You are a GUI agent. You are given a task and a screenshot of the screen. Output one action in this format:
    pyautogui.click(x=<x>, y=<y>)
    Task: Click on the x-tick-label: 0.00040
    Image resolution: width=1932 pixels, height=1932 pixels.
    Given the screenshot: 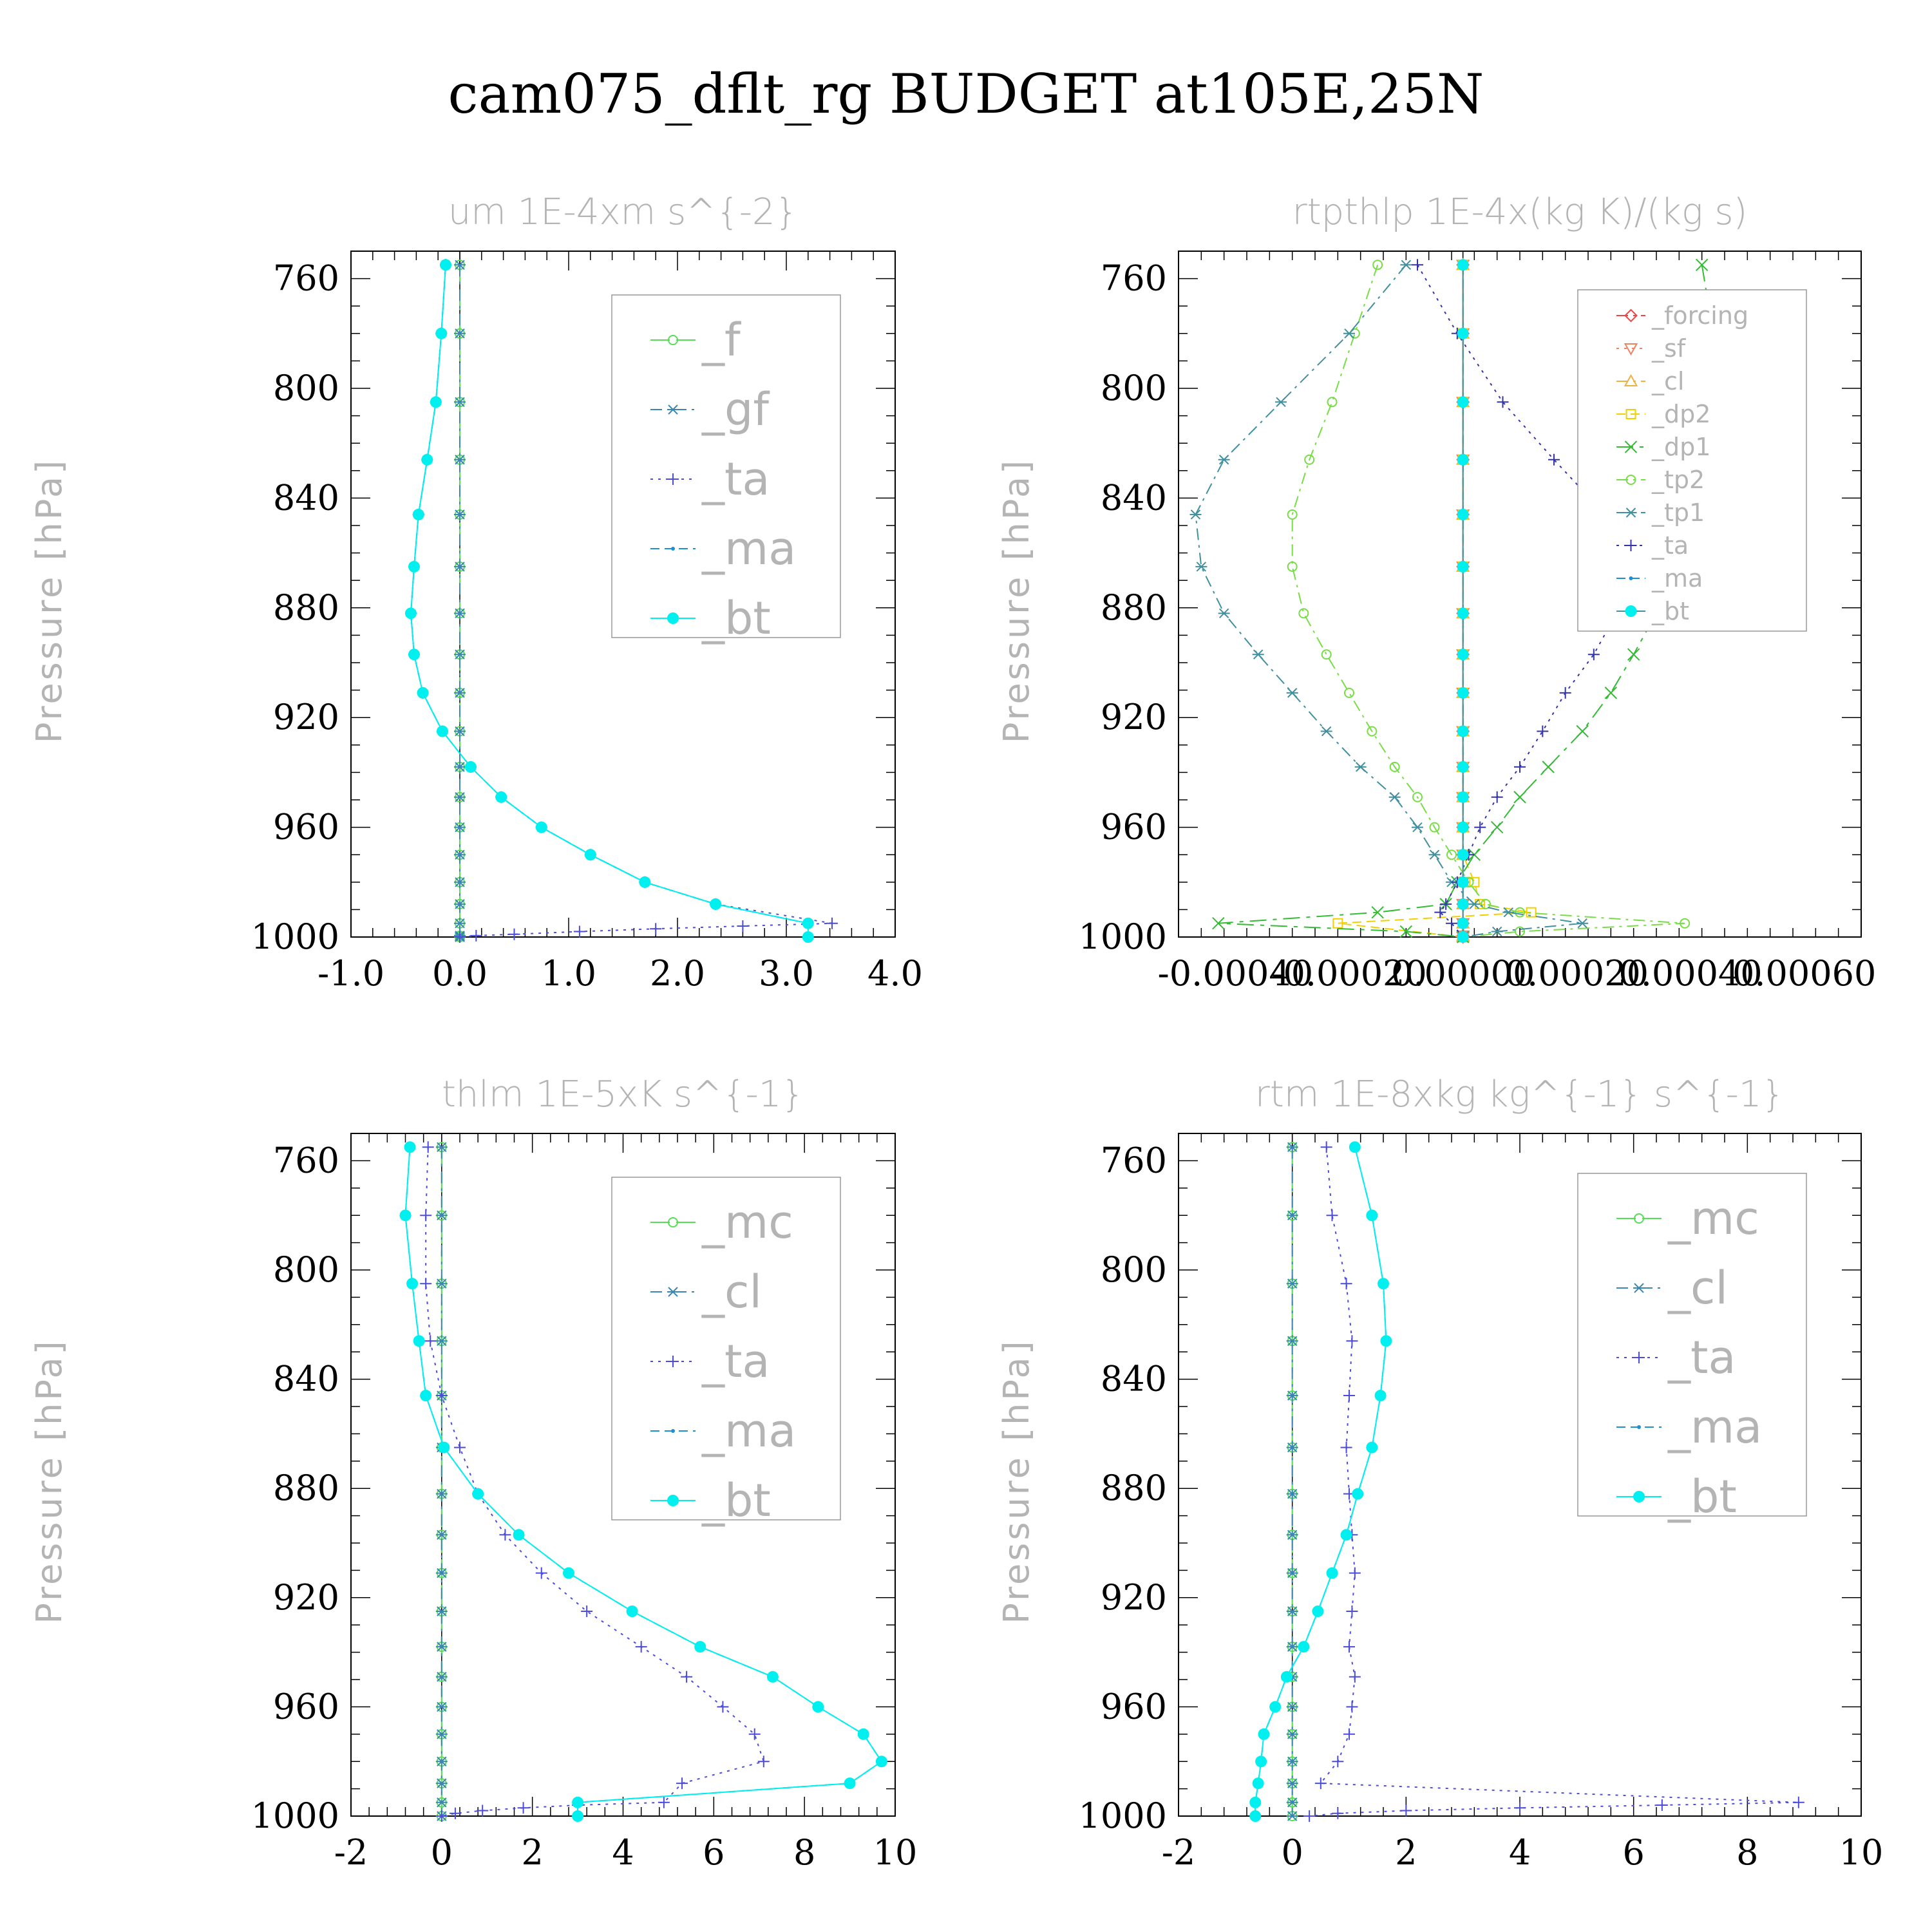 What is the action you would take?
    pyautogui.click(x=1690, y=974)
    